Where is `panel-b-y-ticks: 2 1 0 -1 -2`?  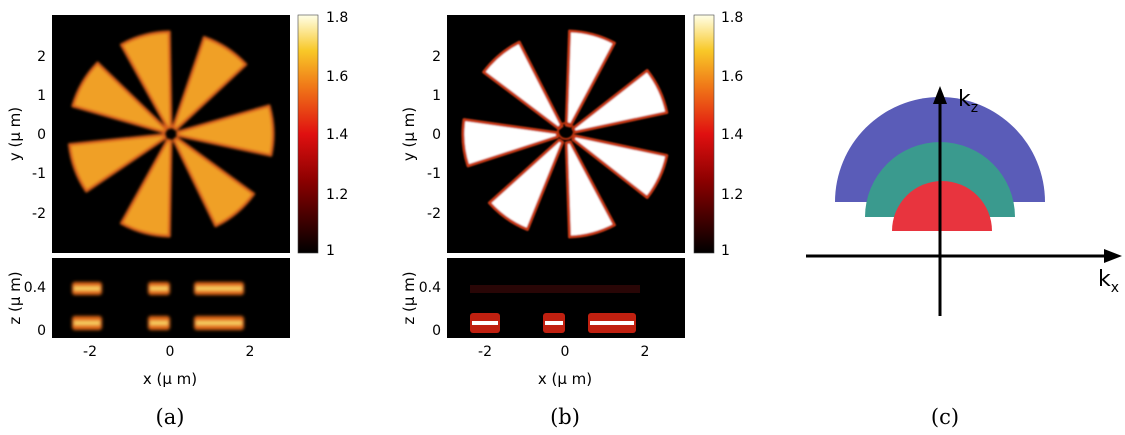
panel-b-y-ticks: 2 1 0 -1 -2 is located at coordinates (434, 135).